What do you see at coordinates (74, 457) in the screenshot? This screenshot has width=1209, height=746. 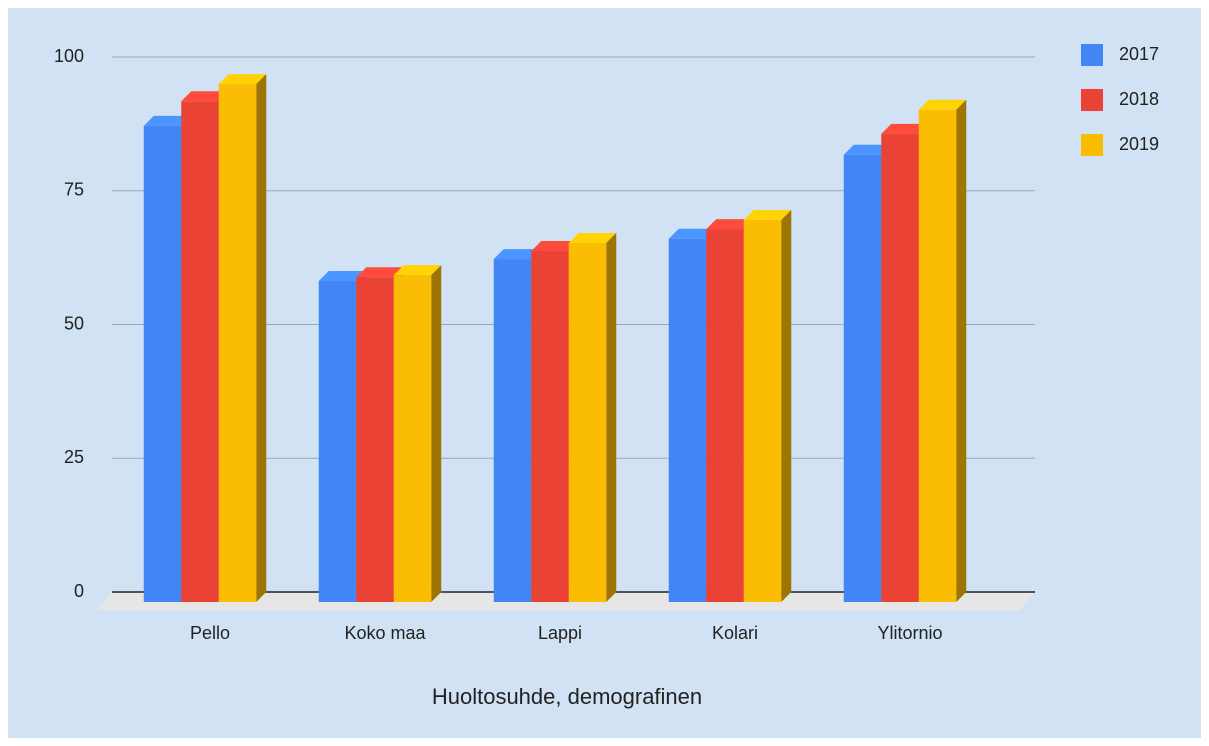 I see `y-tick-label: 25` at bounding box center [74, 457].